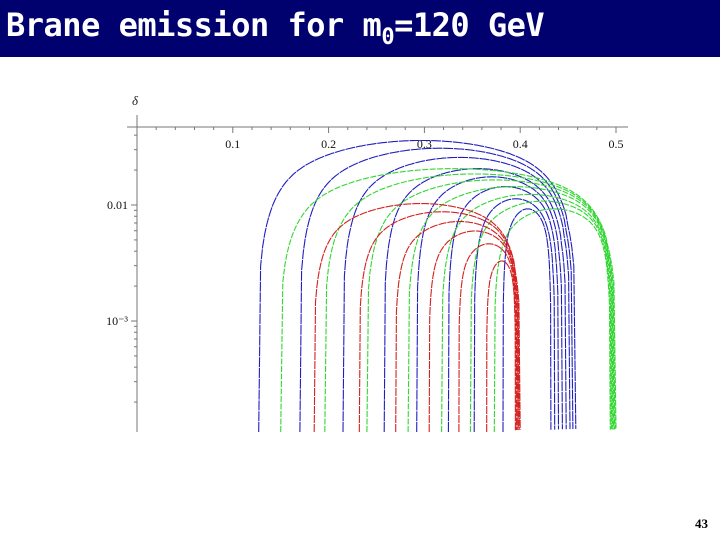 This screenshot has height=540, width=720. Describe the element at coordinates (520, 144) in the screenshot. I see `x-tick-label: 0.4` at that location.